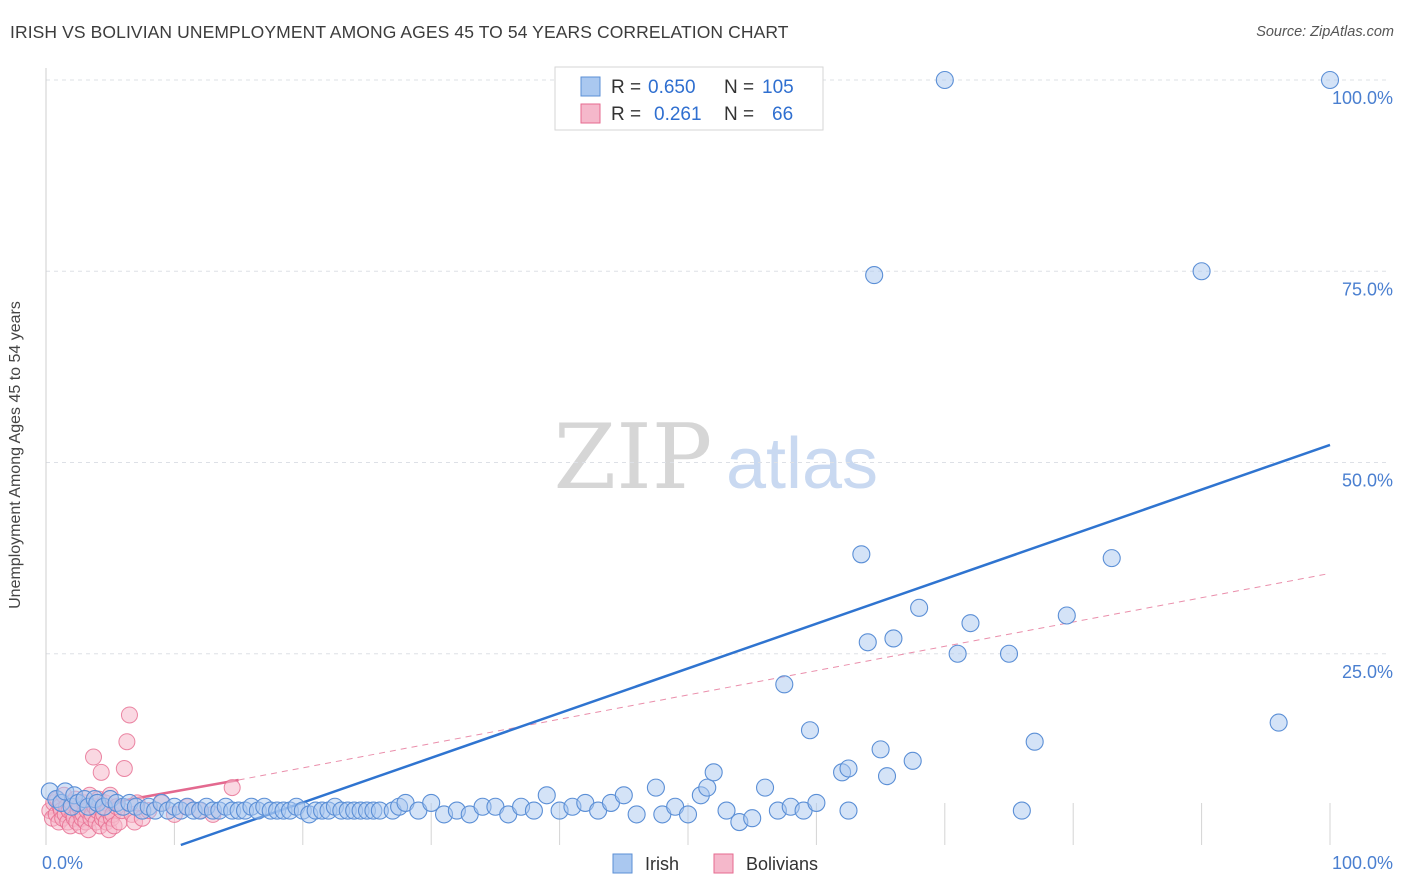 This screenshot has width=1406, height=892. I want to click on stats-irish-n-value: 105, so click(778, 87).